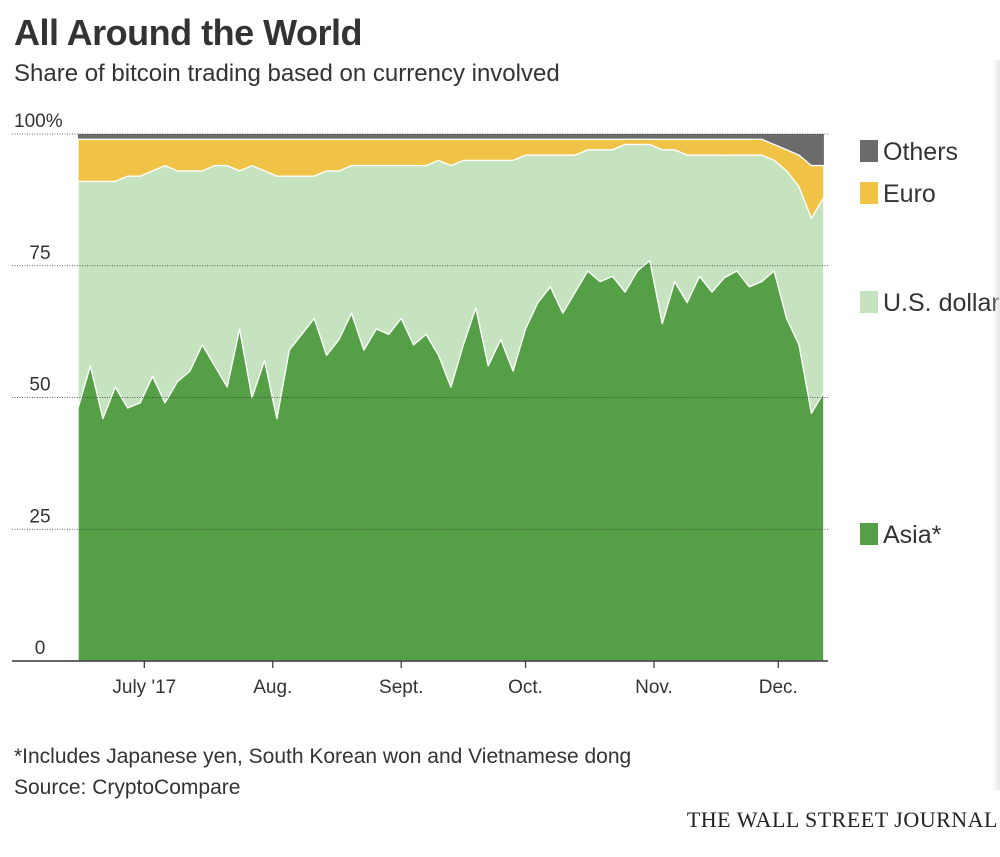  I want to click on x-tick-label: July '17, so click(144, 687).